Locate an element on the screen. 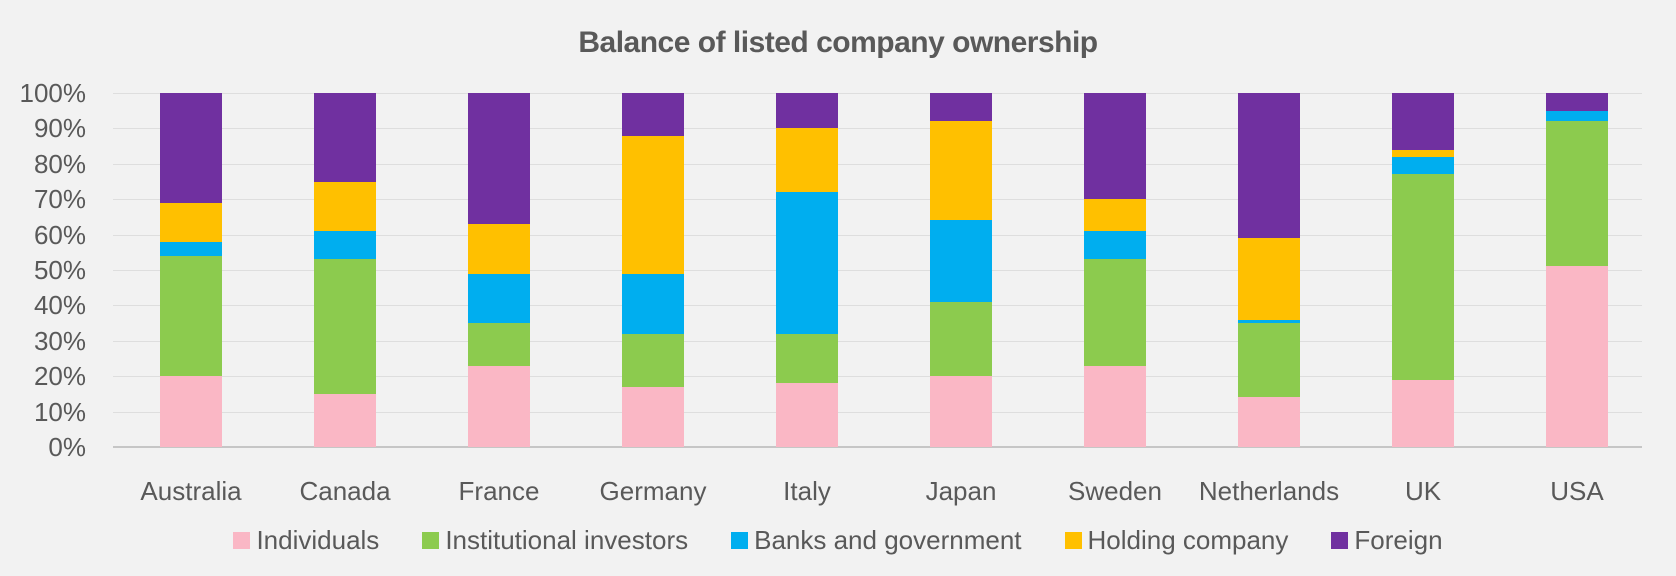 The image size is (1676, 576). bar-segment-canada-institutional-investors is located at coordinates (345, 326).